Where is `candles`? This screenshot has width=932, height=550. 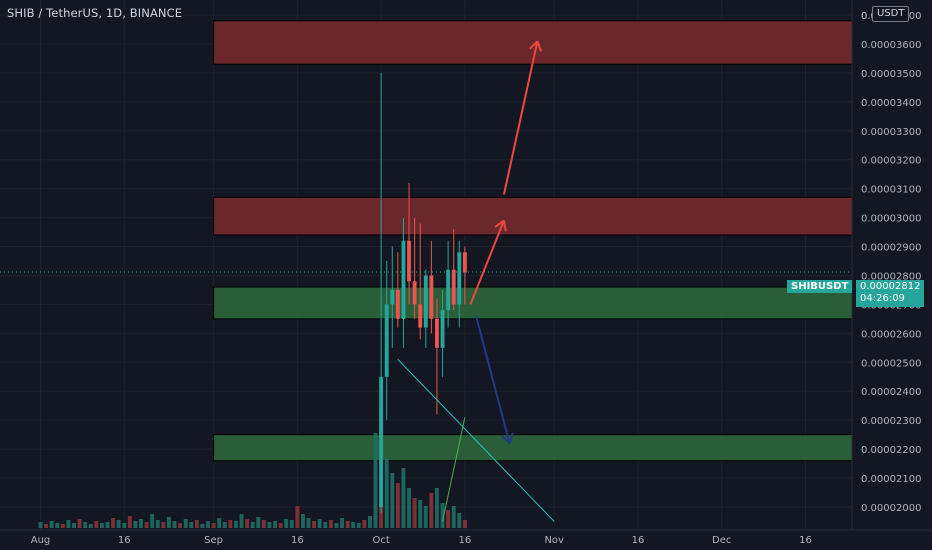
candles is located at coordinates (423, 292).